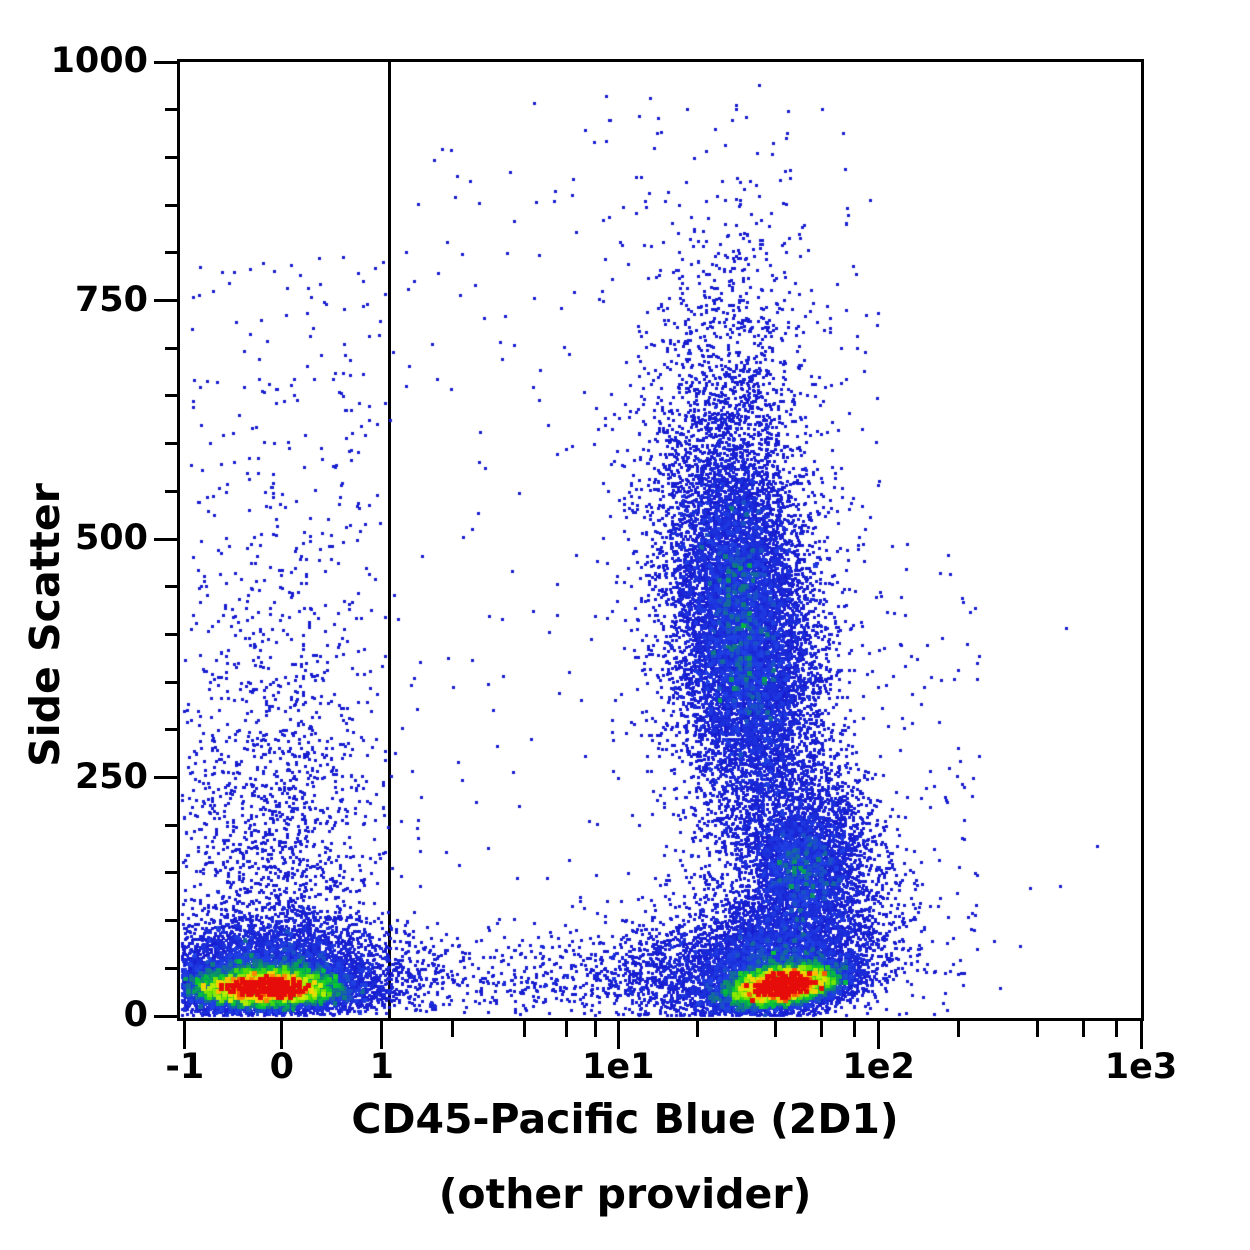 This screenshot has width=1250, height=1250. What do you see at coordinates (625, 1194) in the screenshot?
I see `x-axis-subtitle: (other provider)` at bounding box center [625, 1194].